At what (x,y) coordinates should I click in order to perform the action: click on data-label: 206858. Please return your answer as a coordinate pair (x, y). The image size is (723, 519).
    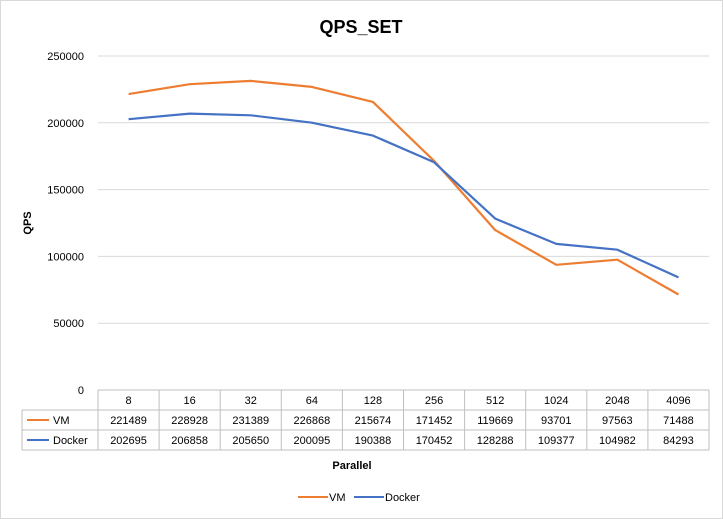
    Looking at the image, I should click on (189, 441).